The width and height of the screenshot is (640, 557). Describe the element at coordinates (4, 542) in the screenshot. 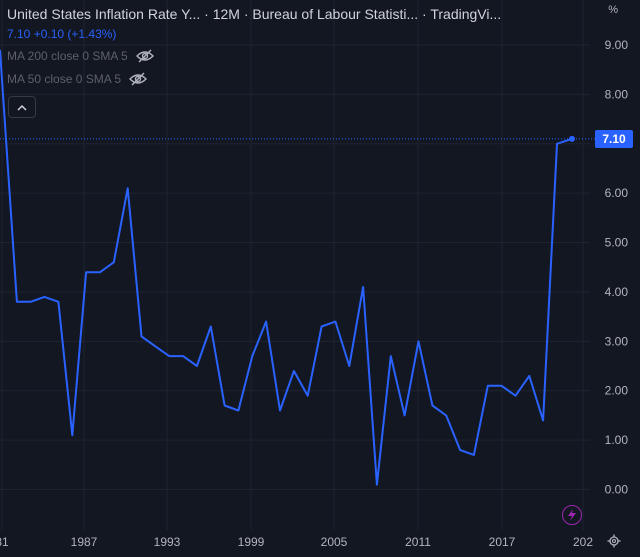

I see `x-tick-label: 81` at that location.